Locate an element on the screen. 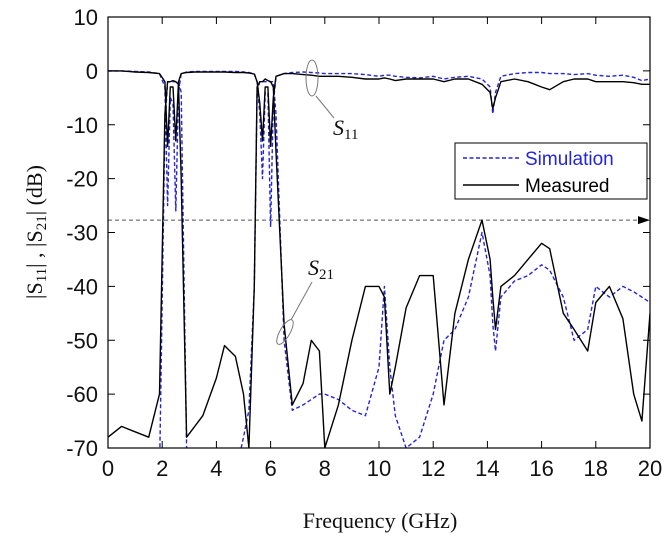  y-tick-label: -20 is located at coordinates (82, 179).